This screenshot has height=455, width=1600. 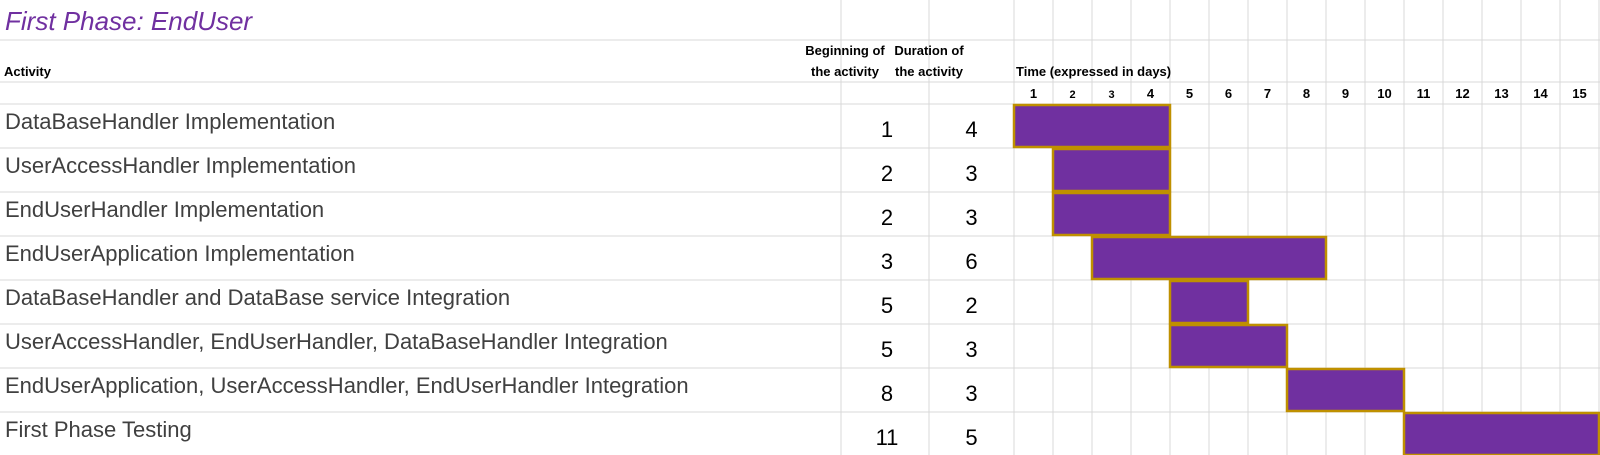 I want to click on day-label: 6, so click(x=1228, y=93).